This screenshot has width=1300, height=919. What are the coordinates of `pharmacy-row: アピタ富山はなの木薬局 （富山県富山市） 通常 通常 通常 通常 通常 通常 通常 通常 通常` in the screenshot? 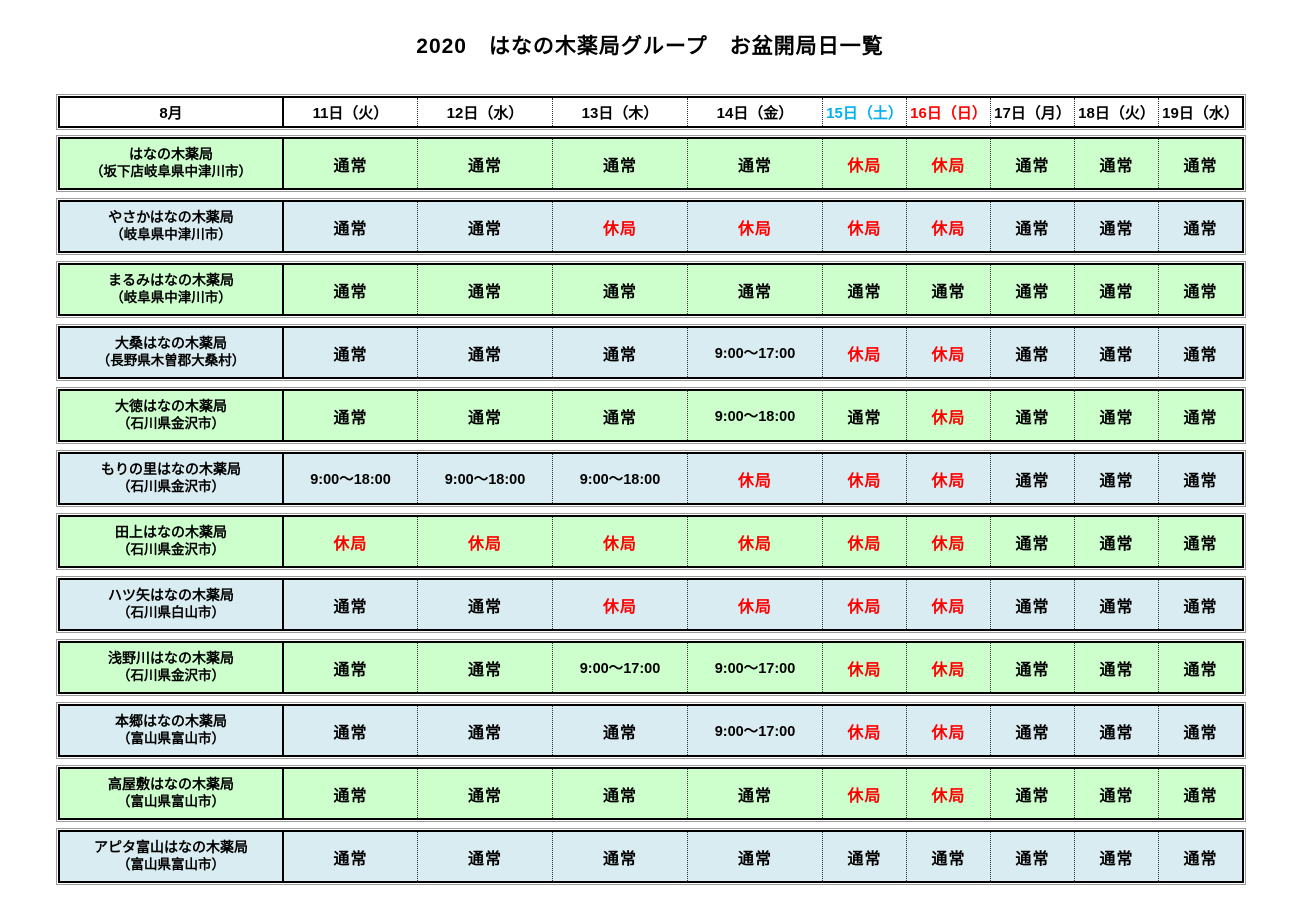 It's located at (651, 856).